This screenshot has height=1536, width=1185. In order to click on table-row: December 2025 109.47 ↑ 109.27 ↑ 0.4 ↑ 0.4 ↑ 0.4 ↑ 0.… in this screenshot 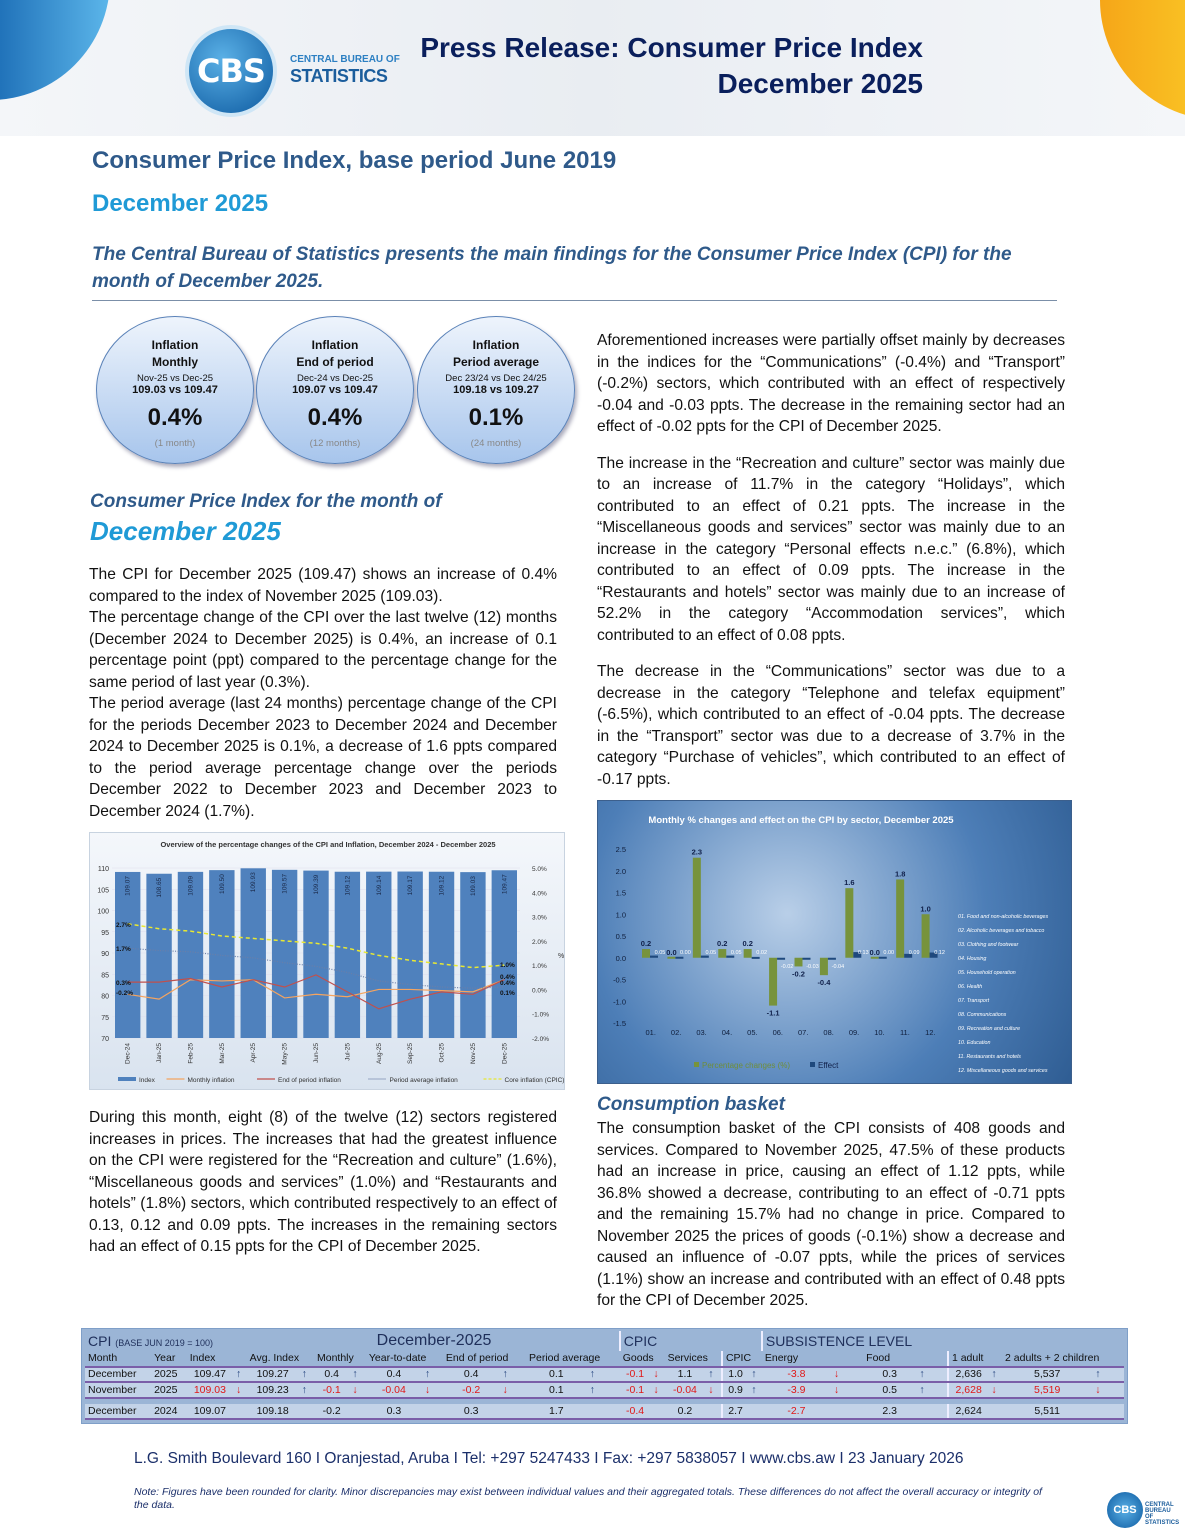, I will do `click(604, 1374)`.